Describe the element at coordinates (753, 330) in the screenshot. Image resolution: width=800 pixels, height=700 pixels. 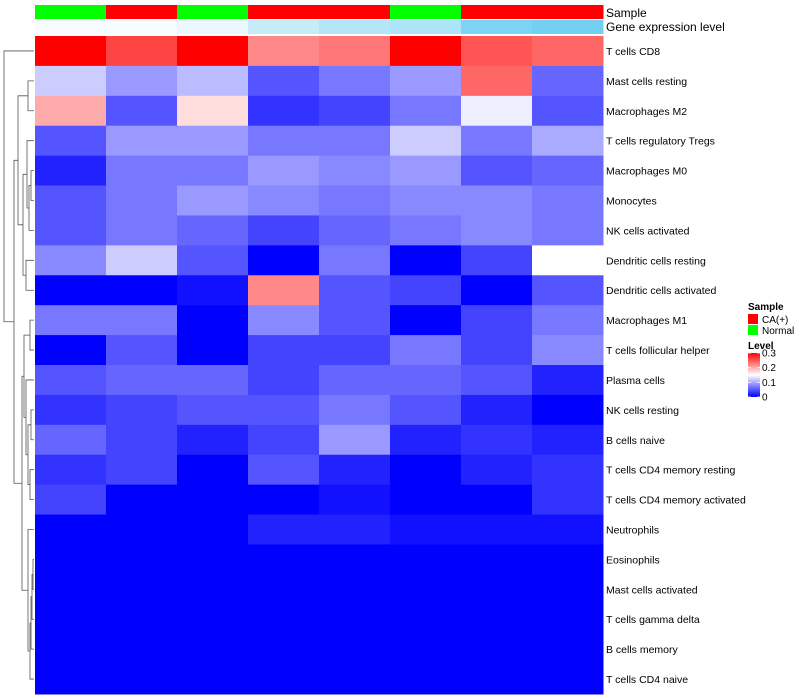
I see `legend-sample-swatch` at that location.